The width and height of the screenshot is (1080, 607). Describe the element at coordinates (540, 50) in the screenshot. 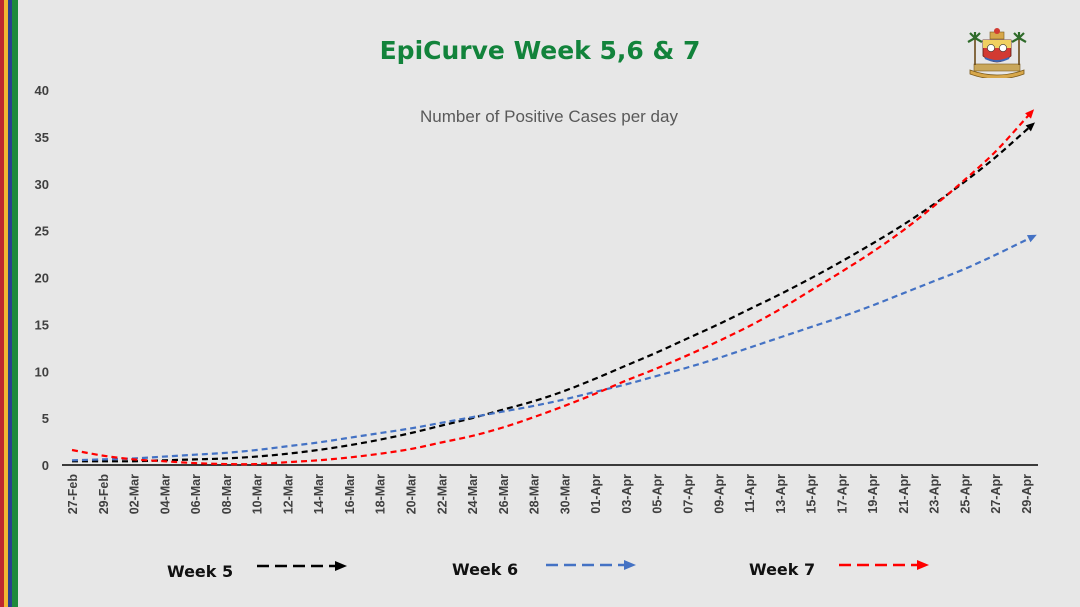

I see `slide-title: EpiCurve Week 5,6 & 7` at that location.